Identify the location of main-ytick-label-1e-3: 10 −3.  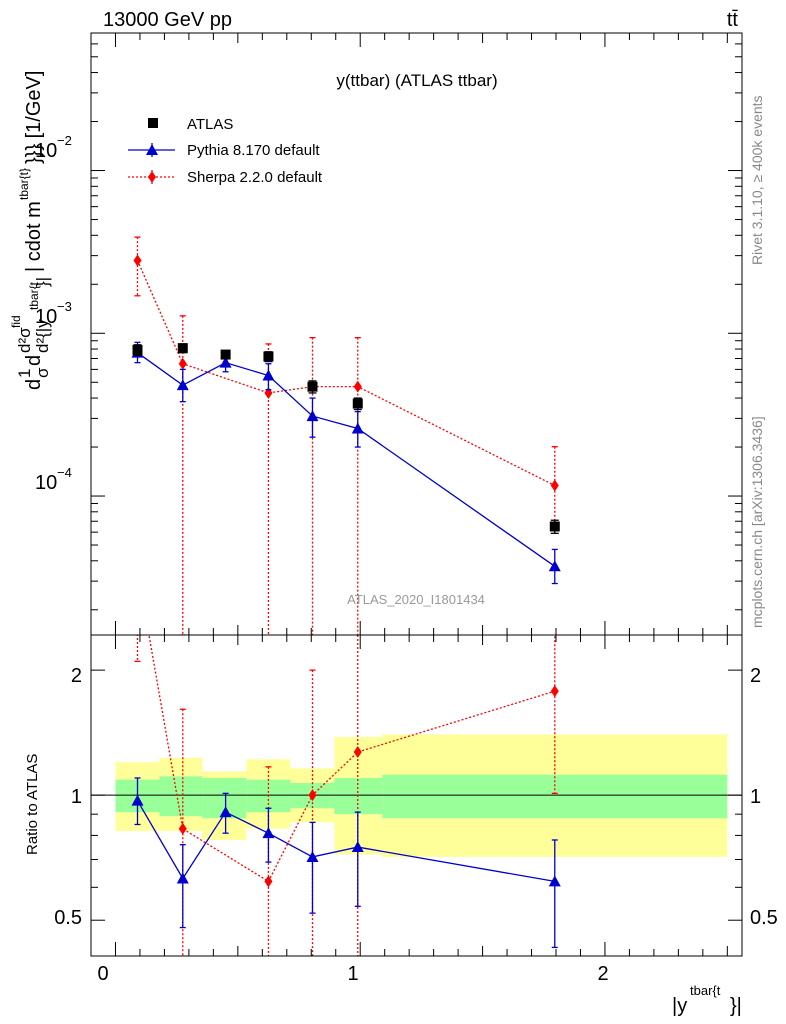
(53, 313).